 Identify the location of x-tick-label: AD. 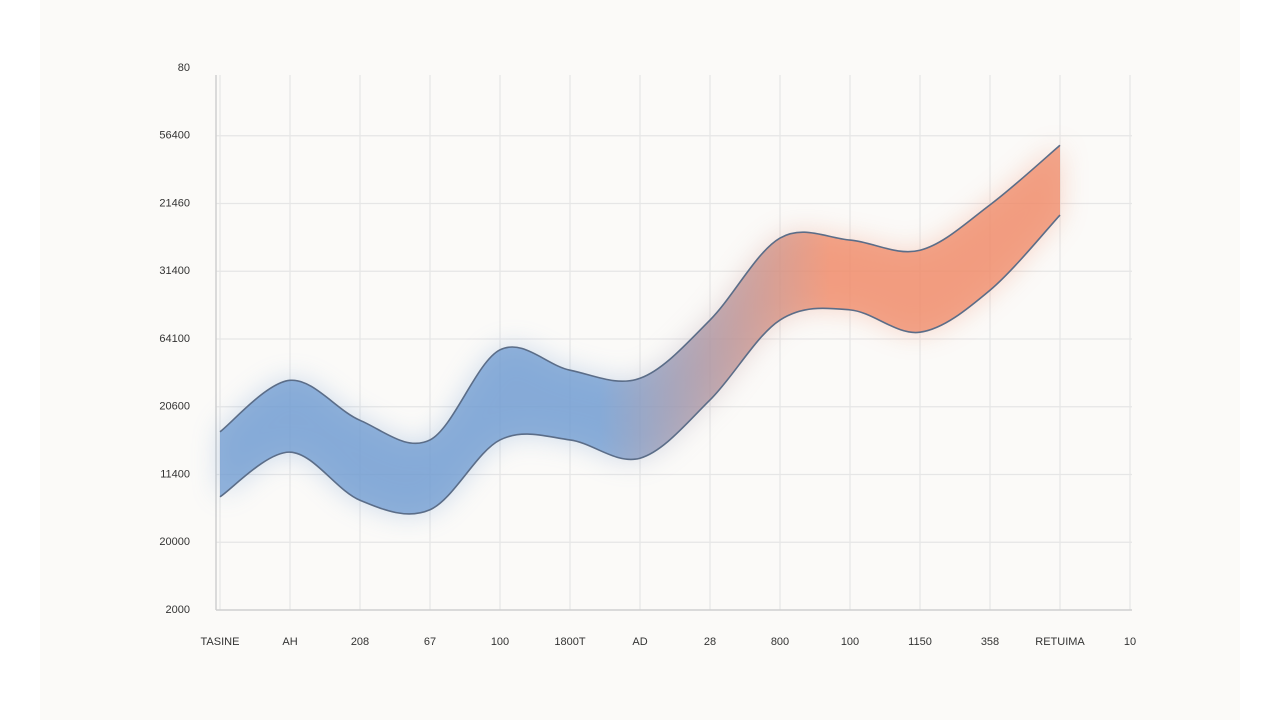
(639, 642).